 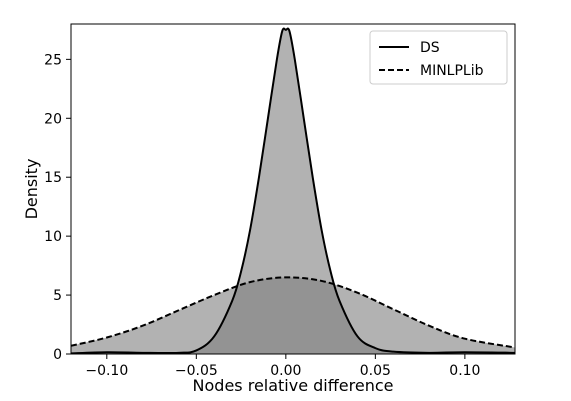 I want to click on legend-label-minlplib: MINLPLib, so click(x=452, y=71).